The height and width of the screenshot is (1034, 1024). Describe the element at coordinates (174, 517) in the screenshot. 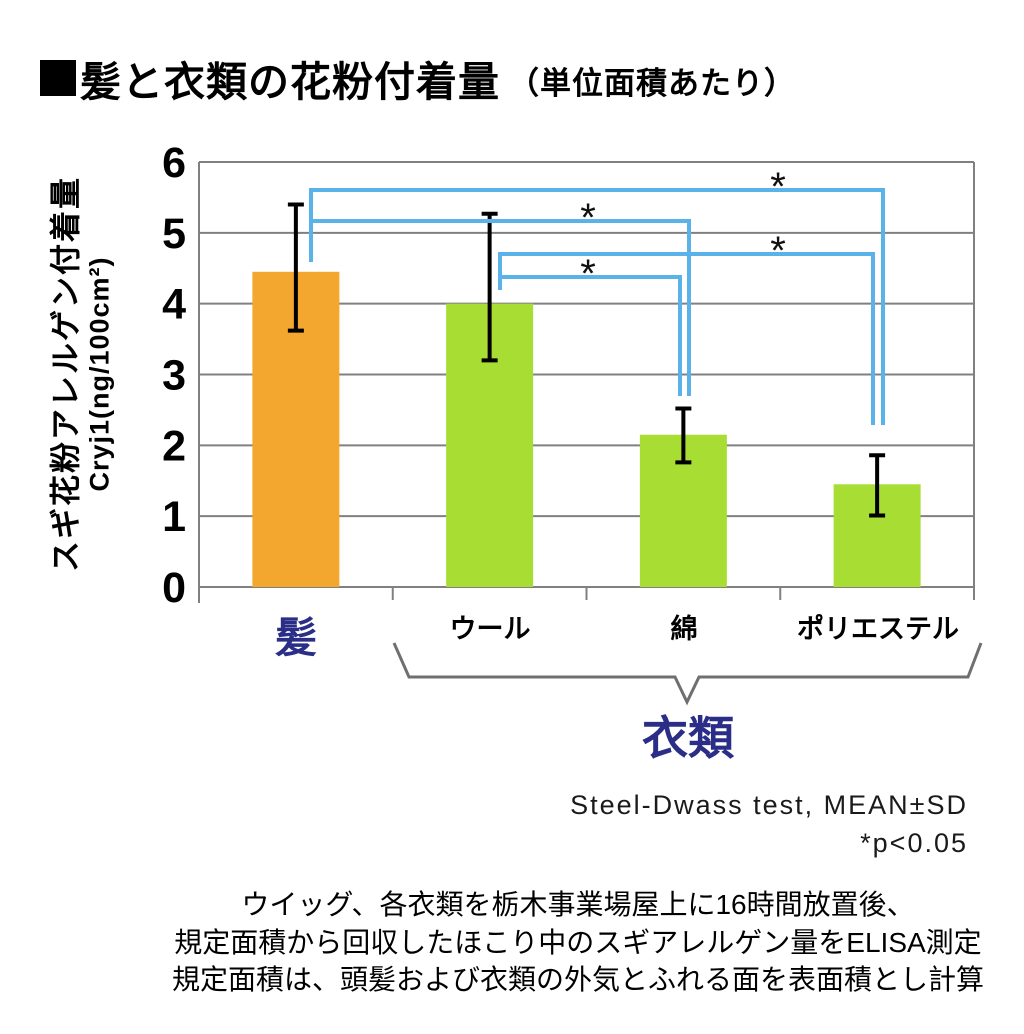

I see `y-tick-label: 1` at that location.